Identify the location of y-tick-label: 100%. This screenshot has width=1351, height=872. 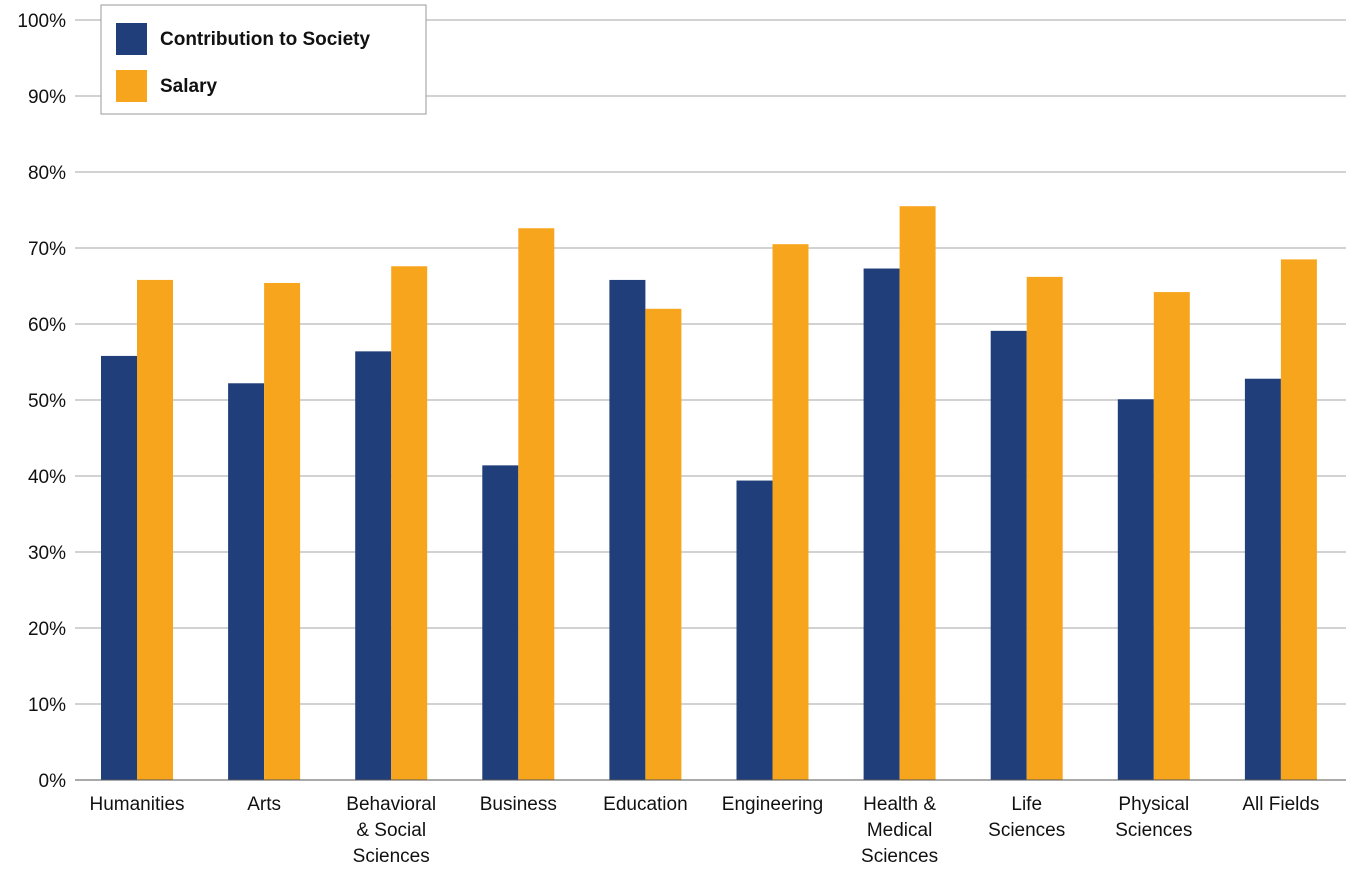
(41, 21).